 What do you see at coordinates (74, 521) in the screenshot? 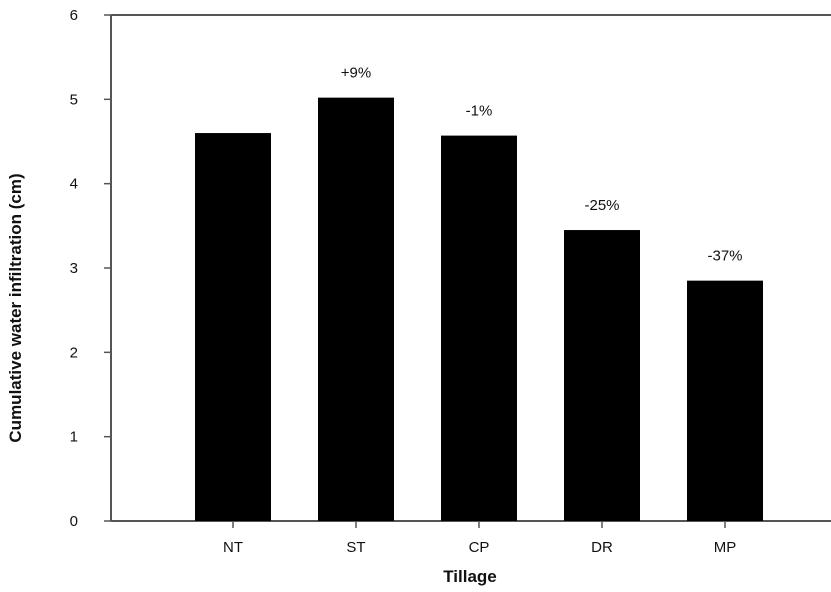
I see `y-tick-label: 0` at bounding box center [74, 521].